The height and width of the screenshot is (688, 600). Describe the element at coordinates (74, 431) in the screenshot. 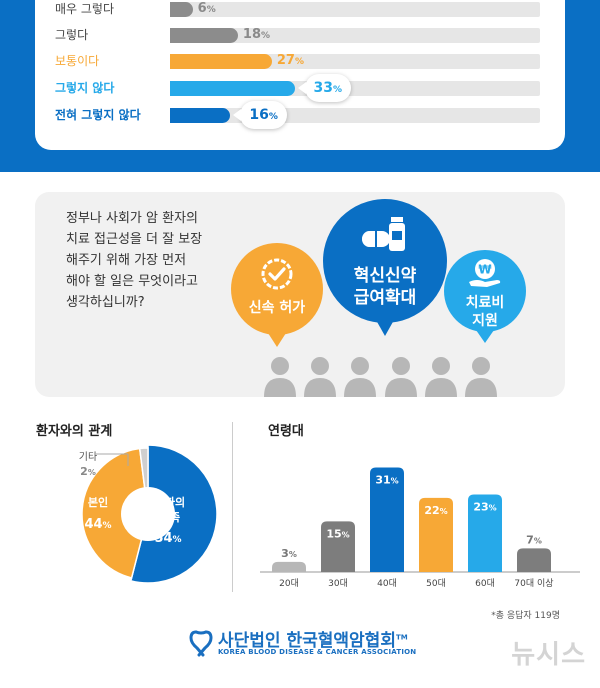

I see `relation-title: 환자와의 관계` at that location.